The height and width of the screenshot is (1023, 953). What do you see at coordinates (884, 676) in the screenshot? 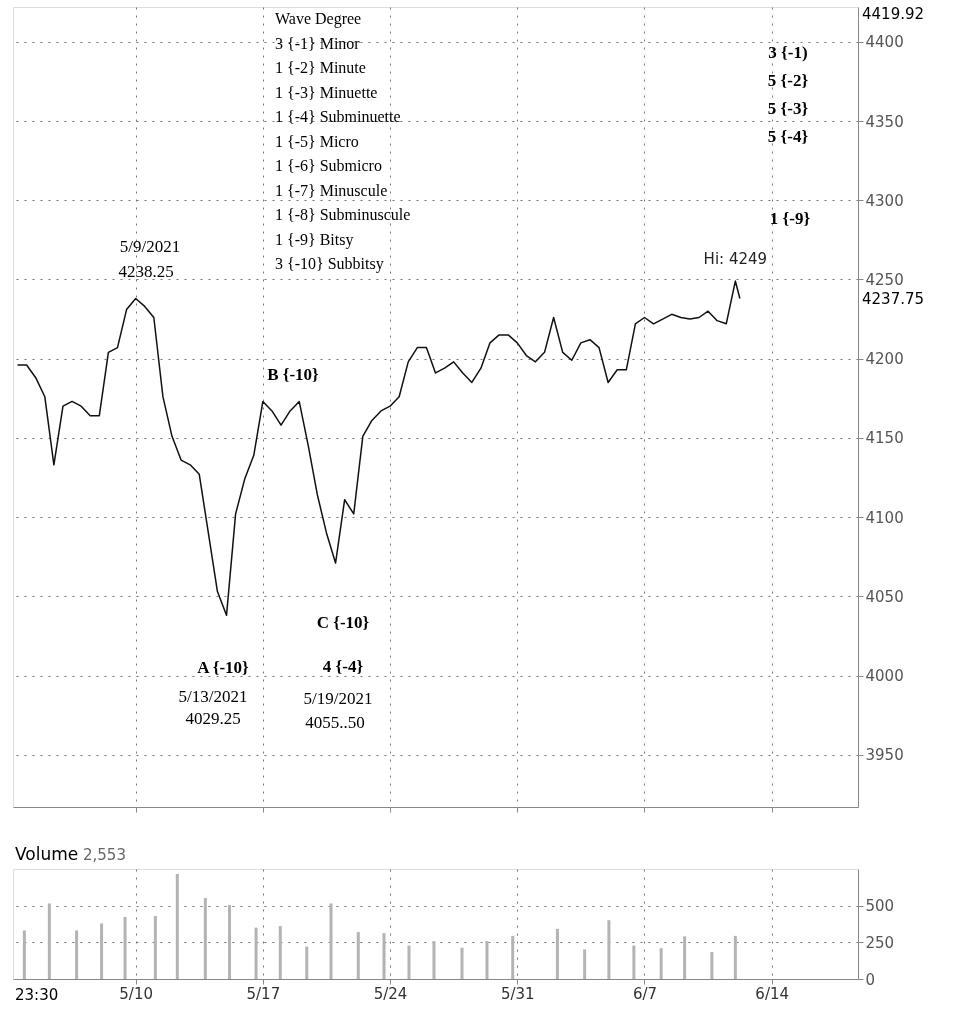
I see `y-tick-label: 4000` at bounding box center [884, 676].